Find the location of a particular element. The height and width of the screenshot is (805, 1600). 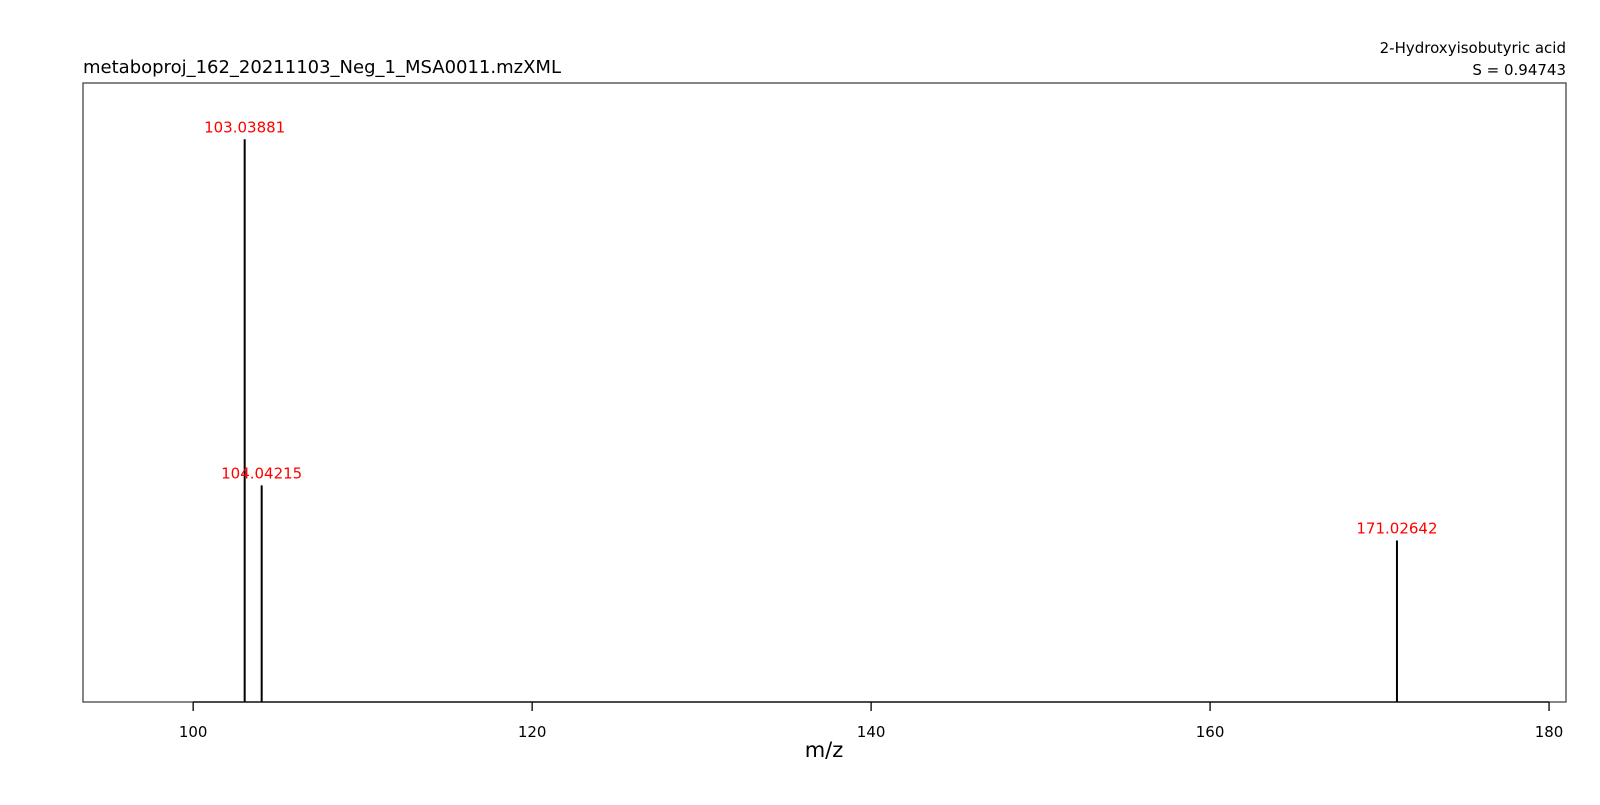

peak-label: 104.04215 is located at coordinates (261, 473).